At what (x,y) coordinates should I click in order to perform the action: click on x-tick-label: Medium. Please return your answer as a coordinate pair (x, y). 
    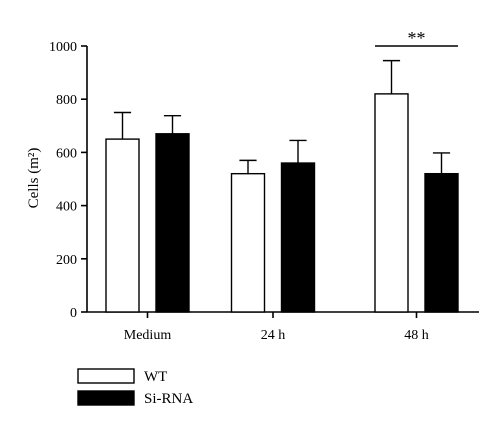
    Looking at the image, I should click on (148, 335).